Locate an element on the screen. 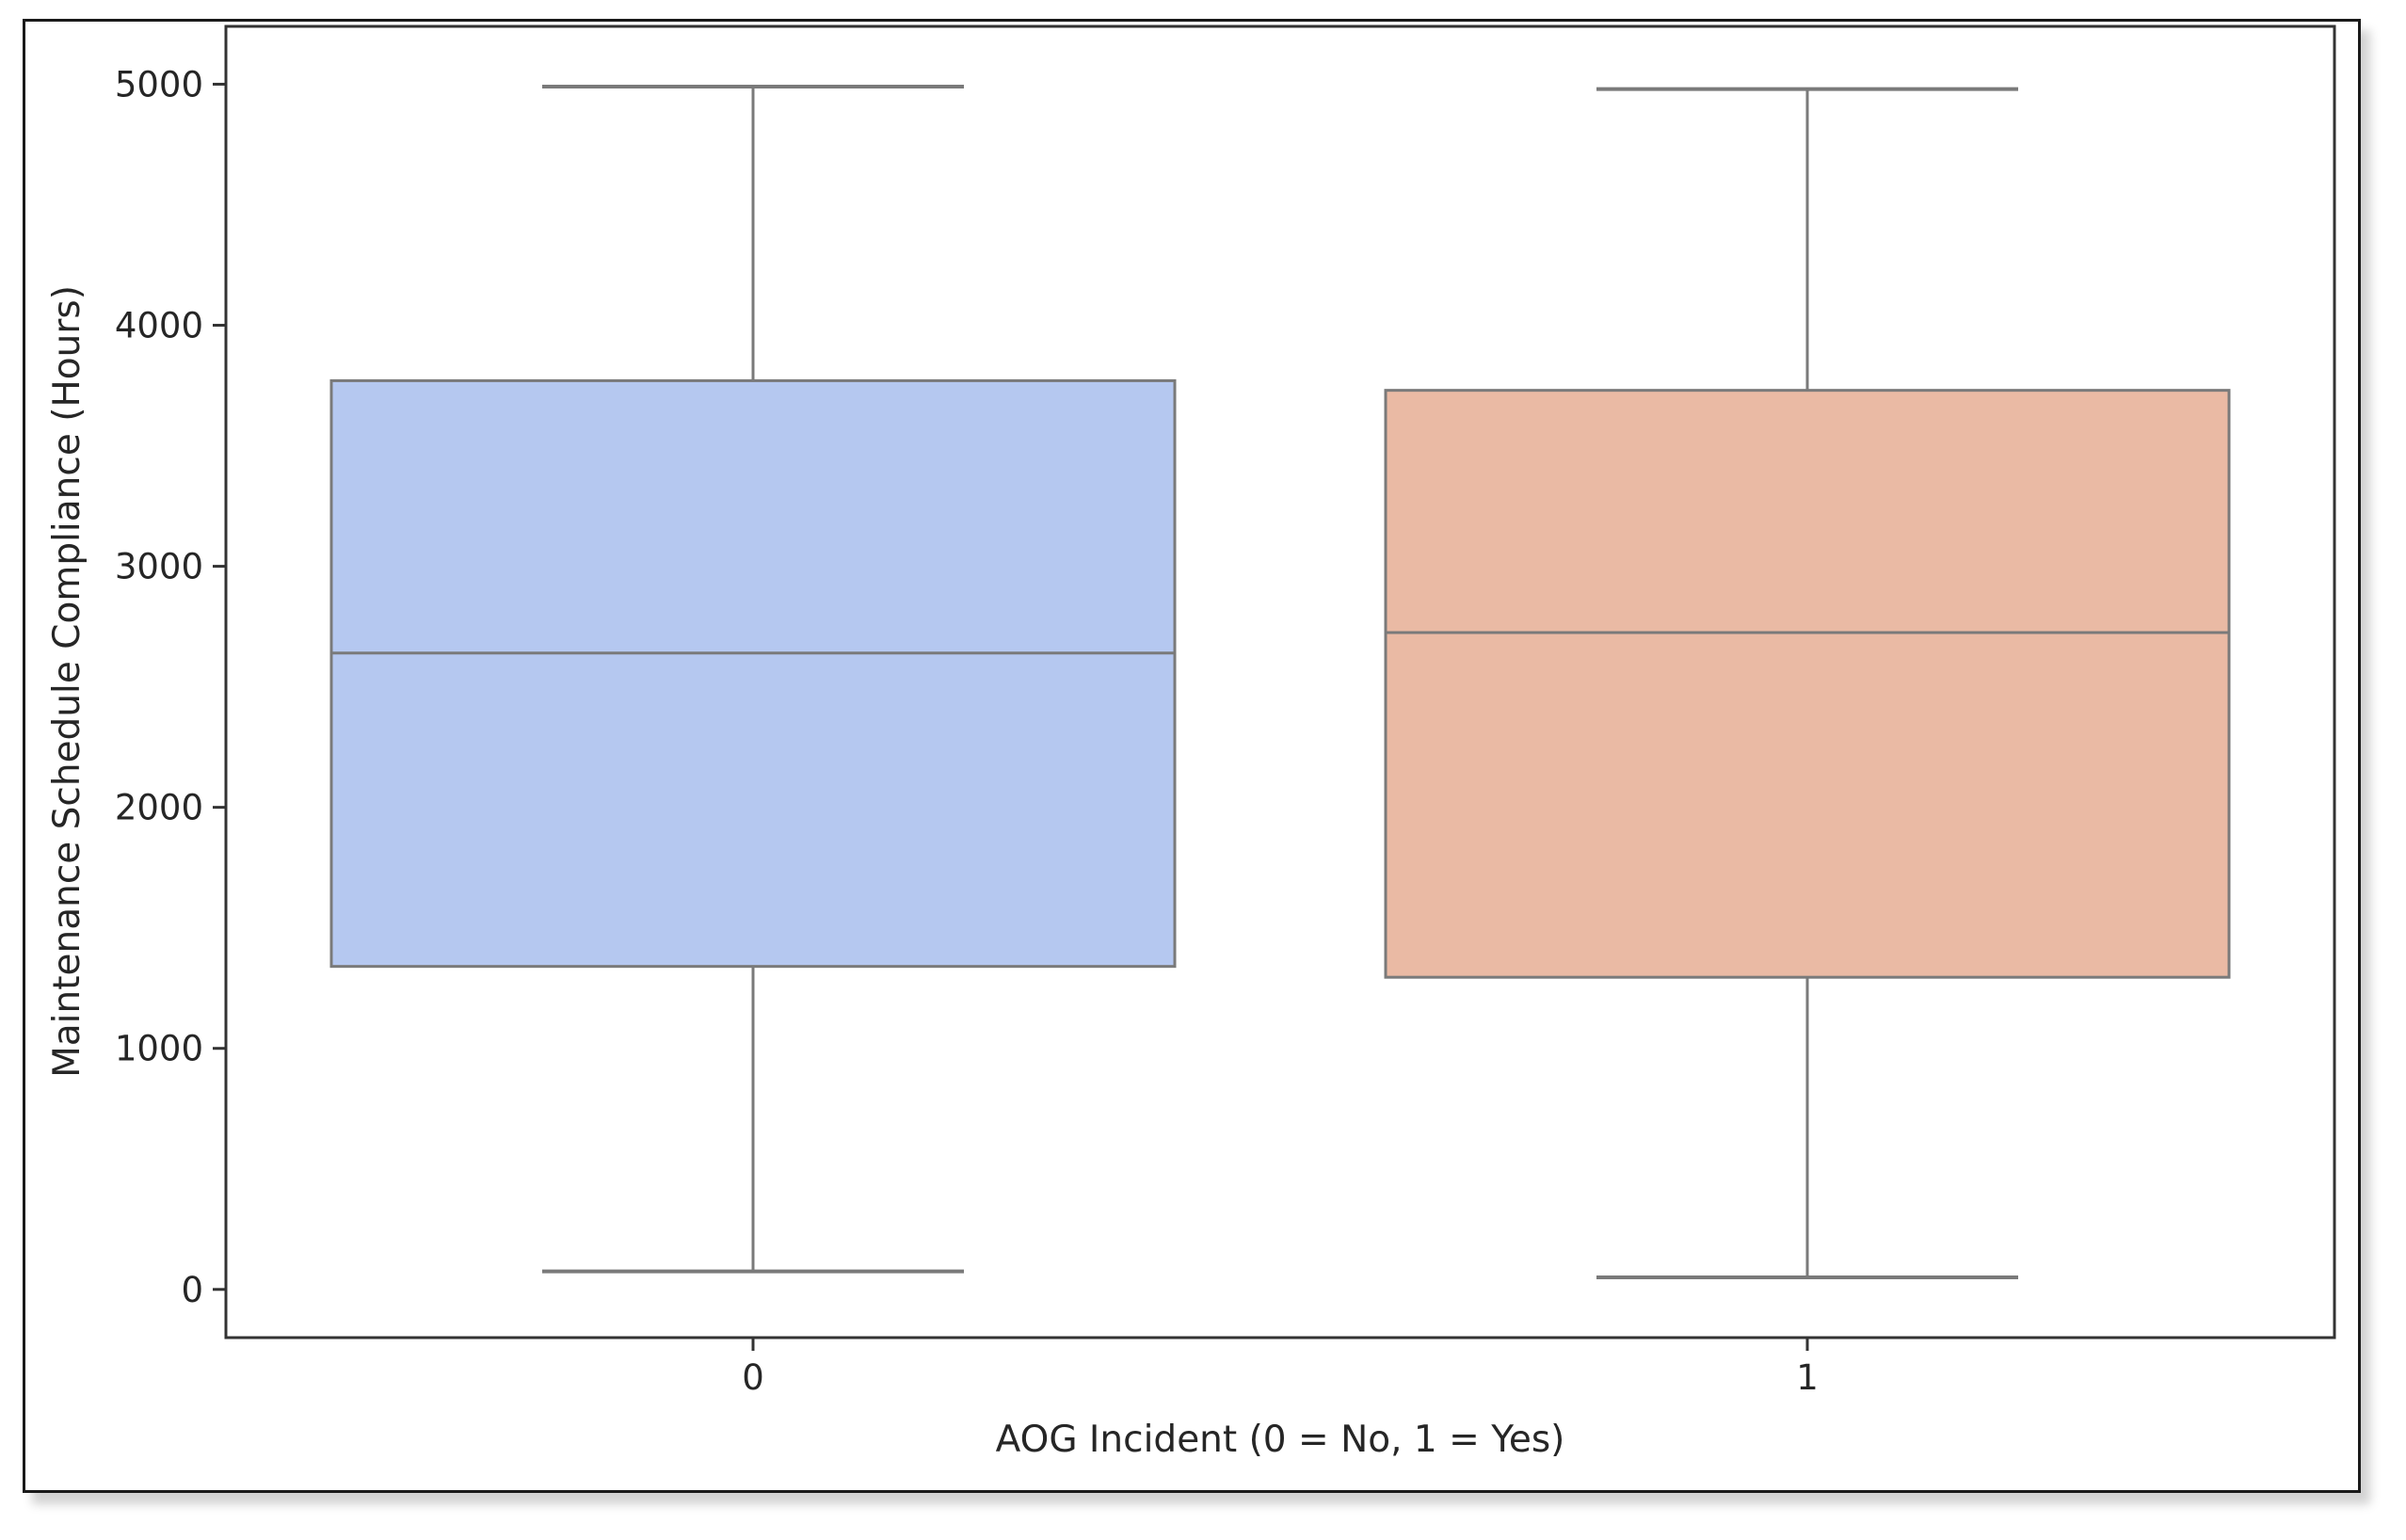 The height and width of the screenshot is (1540, 2406). y-tick-label: 5000 is located at coordinates (159, 84).